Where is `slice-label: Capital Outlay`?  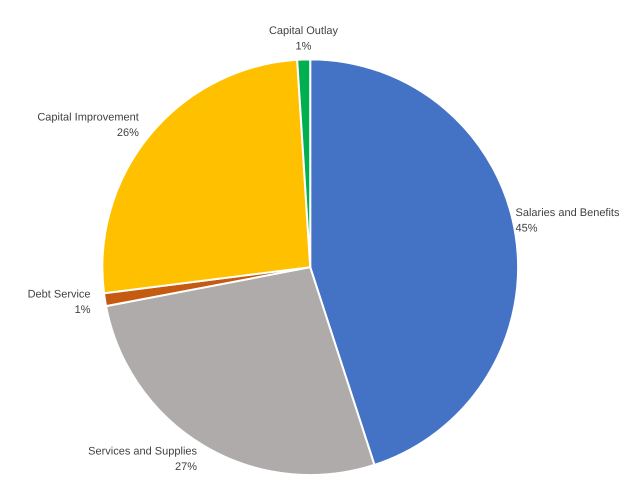 slice-label: Capital Outlay is located at coordinates (303, 31).